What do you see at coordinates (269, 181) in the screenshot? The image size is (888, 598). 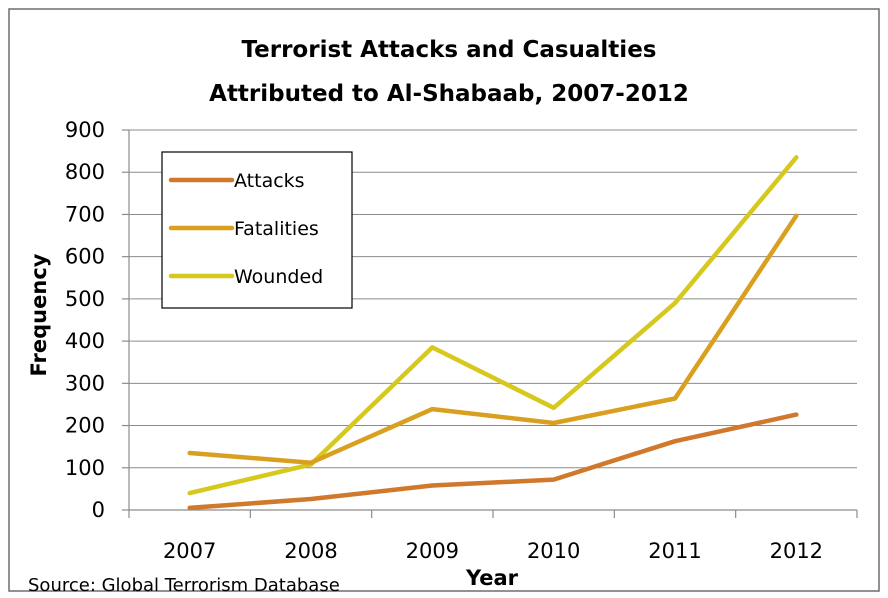 I see `legend-label-attacks: Attacks` at bounding box center [269, 181].